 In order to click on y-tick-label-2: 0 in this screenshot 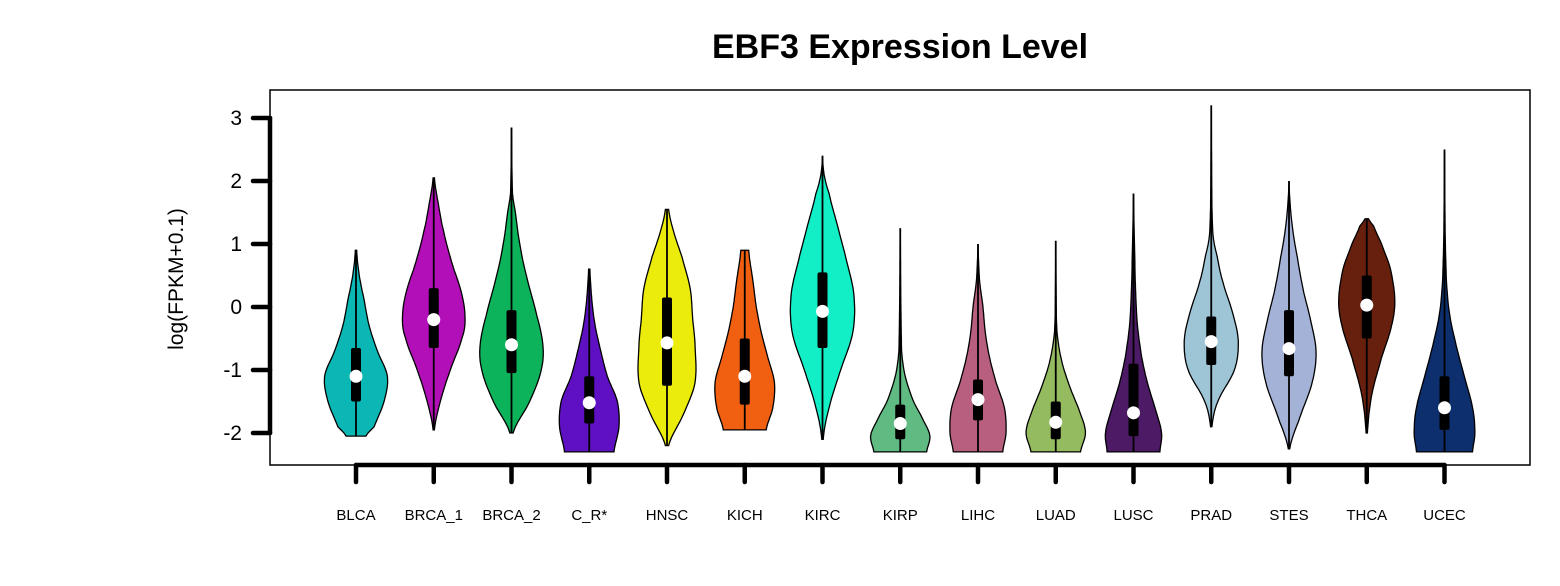, I will do `click(236, 307)`.